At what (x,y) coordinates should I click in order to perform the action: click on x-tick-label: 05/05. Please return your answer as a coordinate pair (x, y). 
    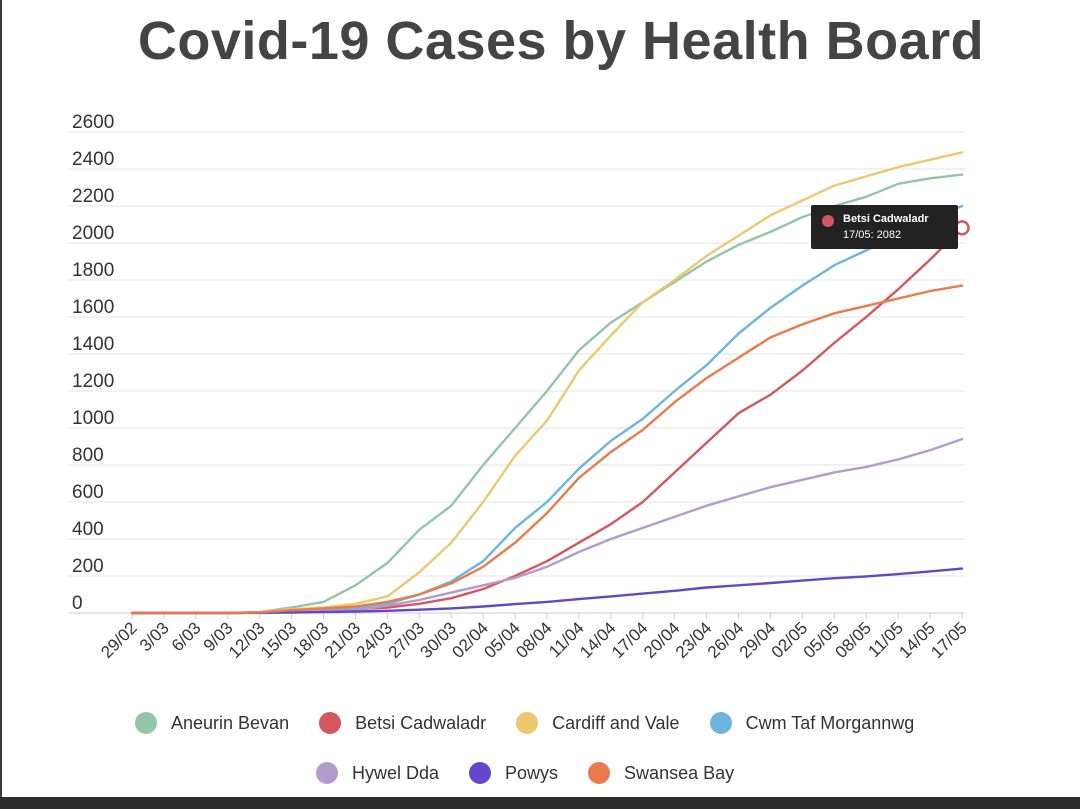
    Looking at the image, I should click on (822, 640).